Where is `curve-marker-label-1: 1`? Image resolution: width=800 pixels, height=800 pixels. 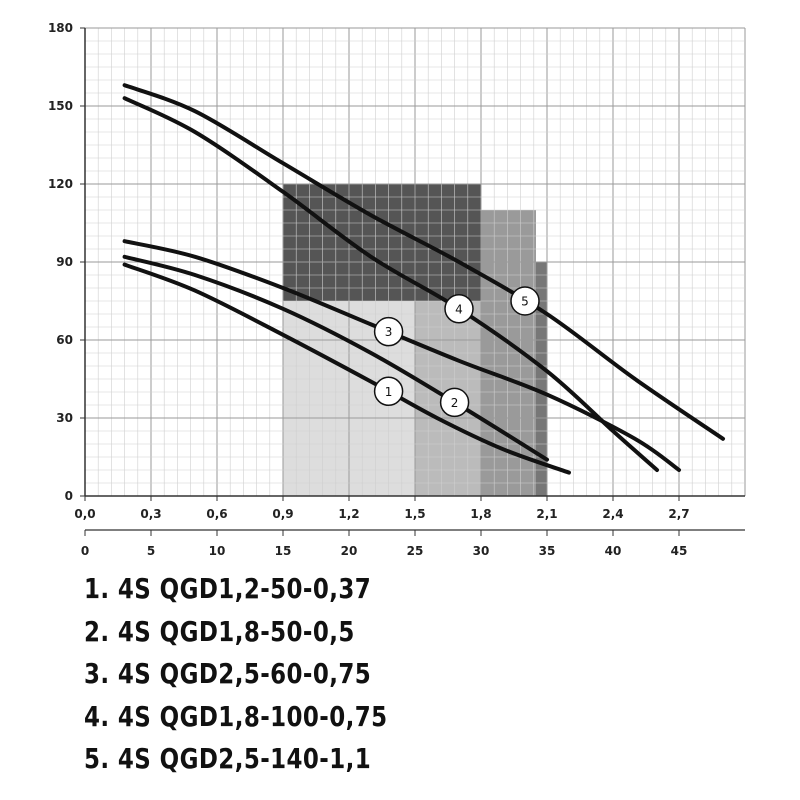 curve-marker-label-1: 1 is located at coordinates (389, 392).